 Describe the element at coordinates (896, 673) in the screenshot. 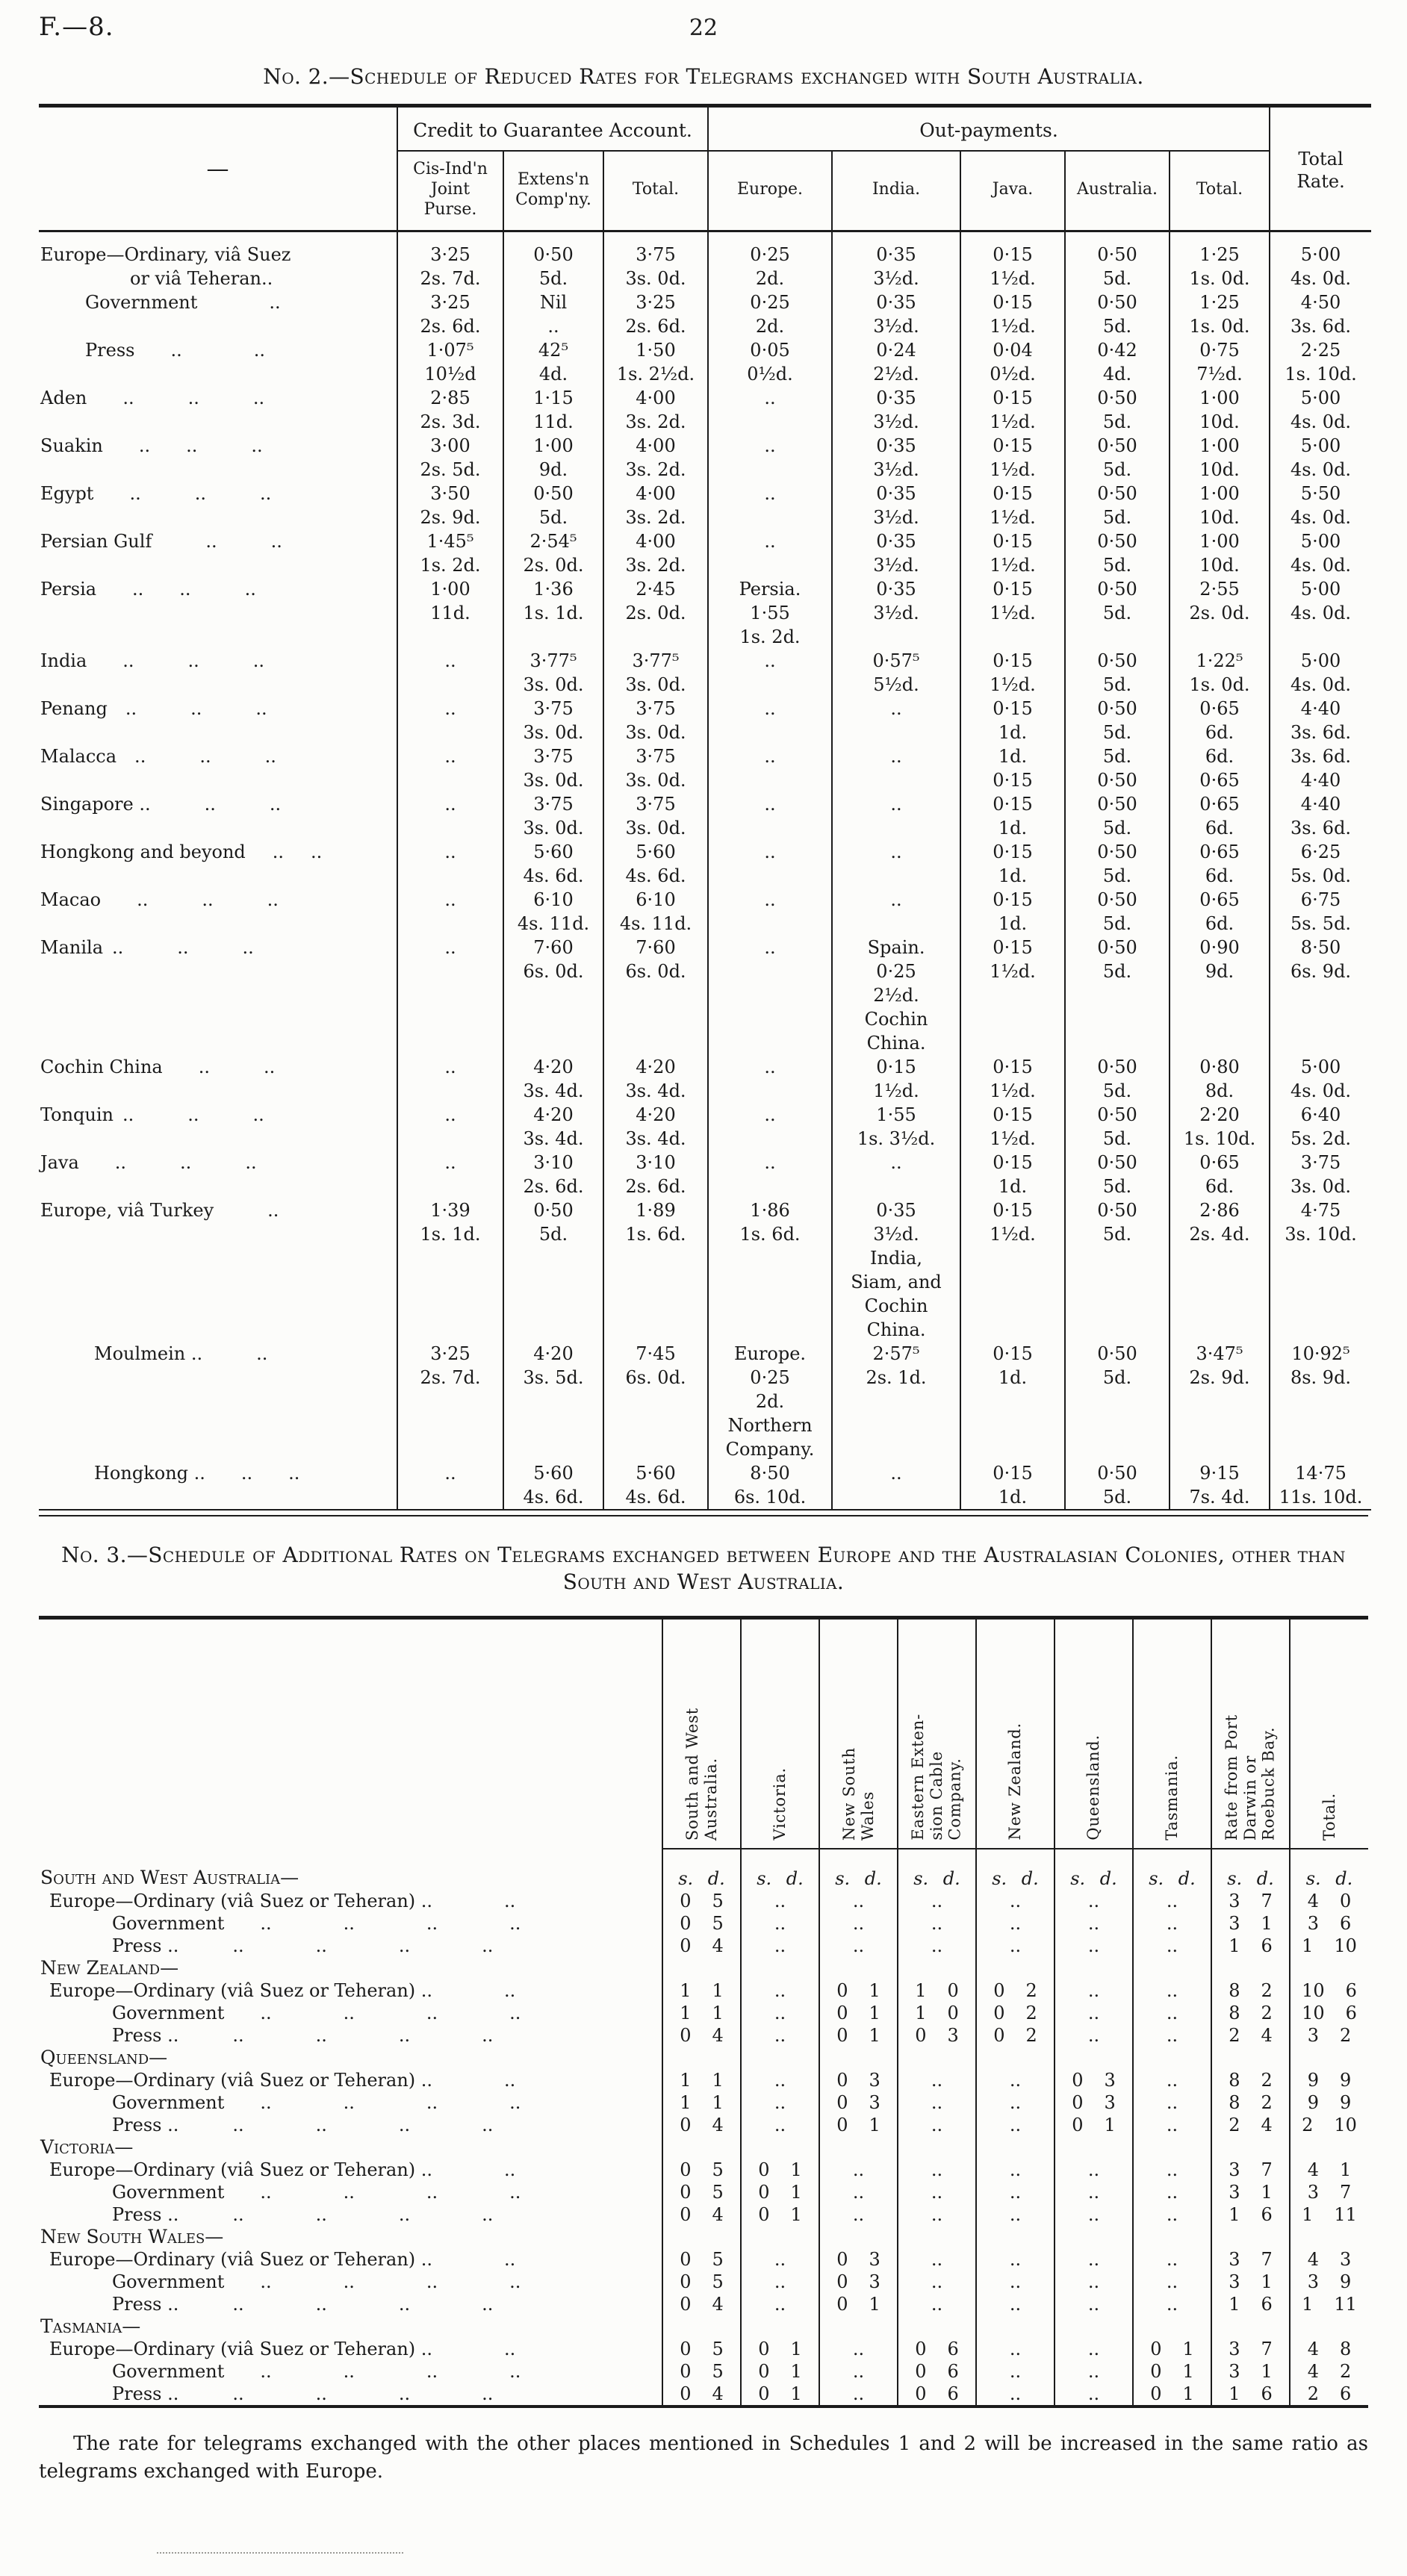

I see `cell: 0·57⁵ 5½d.` at that location.